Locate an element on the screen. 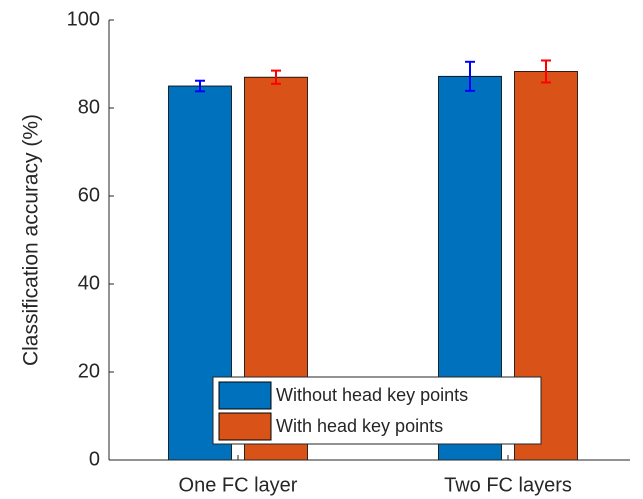  y-tick-label: 20 is located at coordinates (89, 371).